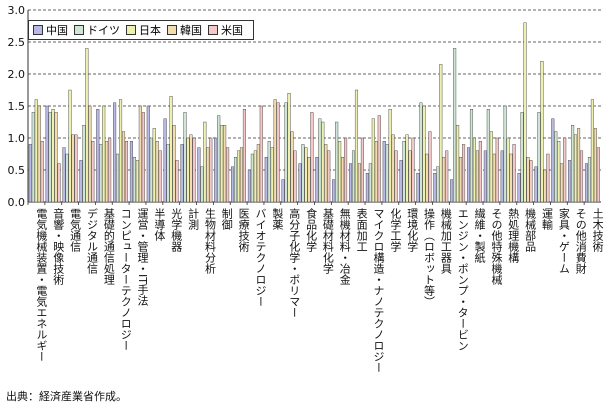 This screenshot has width=607, height=411. Describe the element at coordinates (361, 229) in the screenshot. I see `x-category-label: 表面加工` at that location.